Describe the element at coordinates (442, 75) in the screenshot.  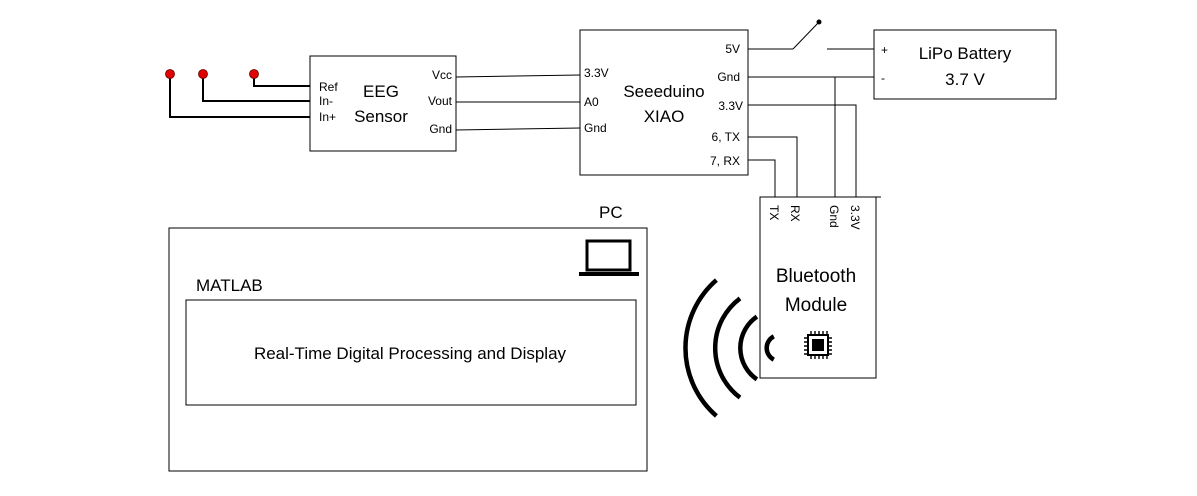
I see `eeg-pin-vcc: Vcc` at that location.